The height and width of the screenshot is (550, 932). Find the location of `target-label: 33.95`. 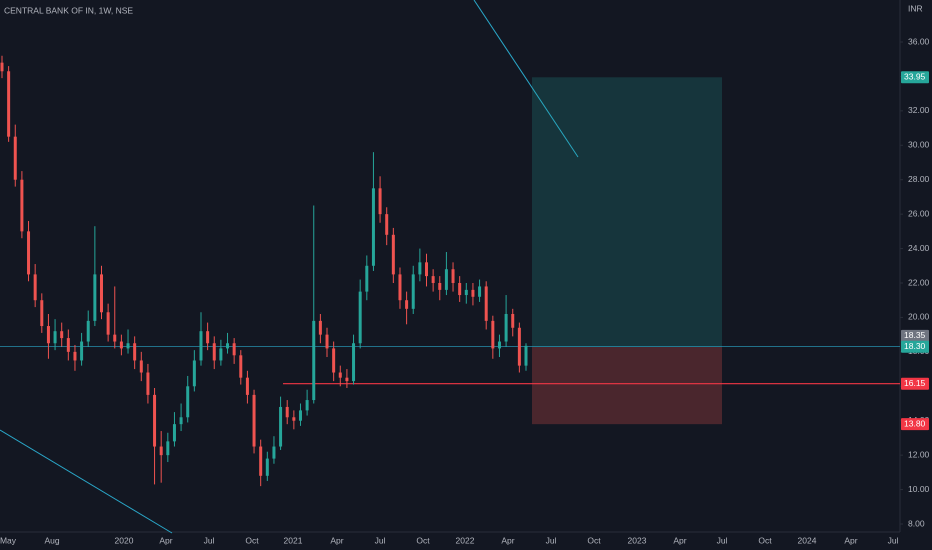

target-label: 33.95 is located at coordinates (915, 77).